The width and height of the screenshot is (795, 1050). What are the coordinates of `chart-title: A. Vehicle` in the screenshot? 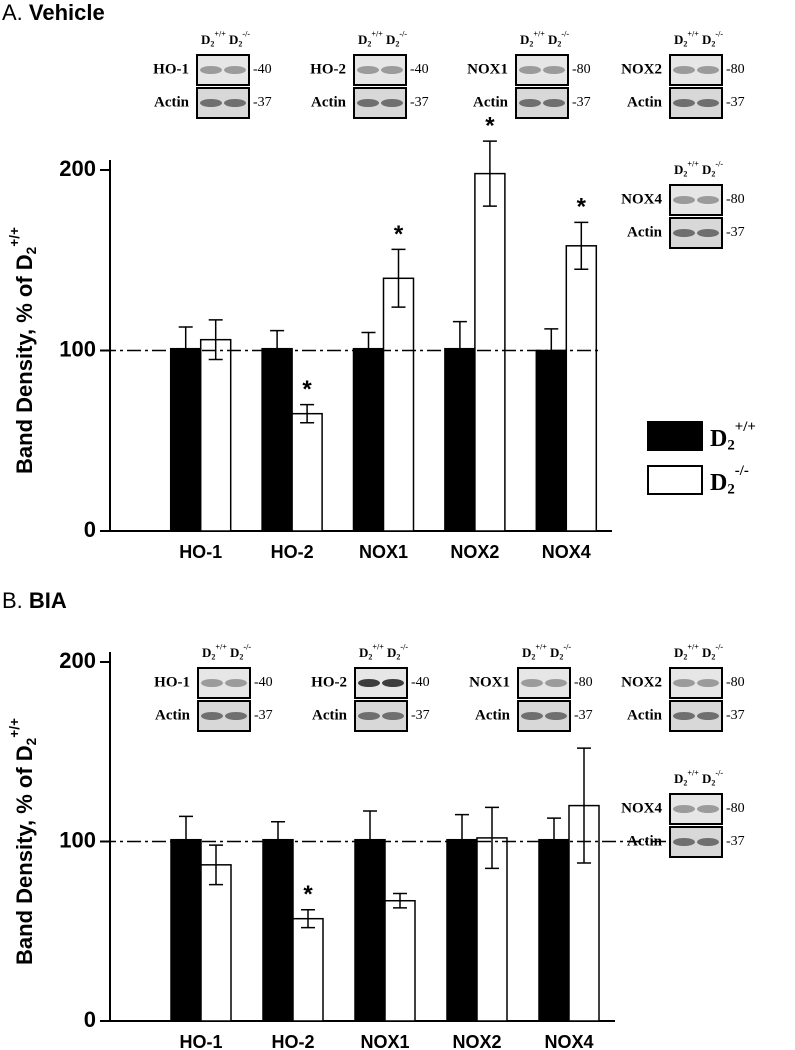 It's located at (53, 12).